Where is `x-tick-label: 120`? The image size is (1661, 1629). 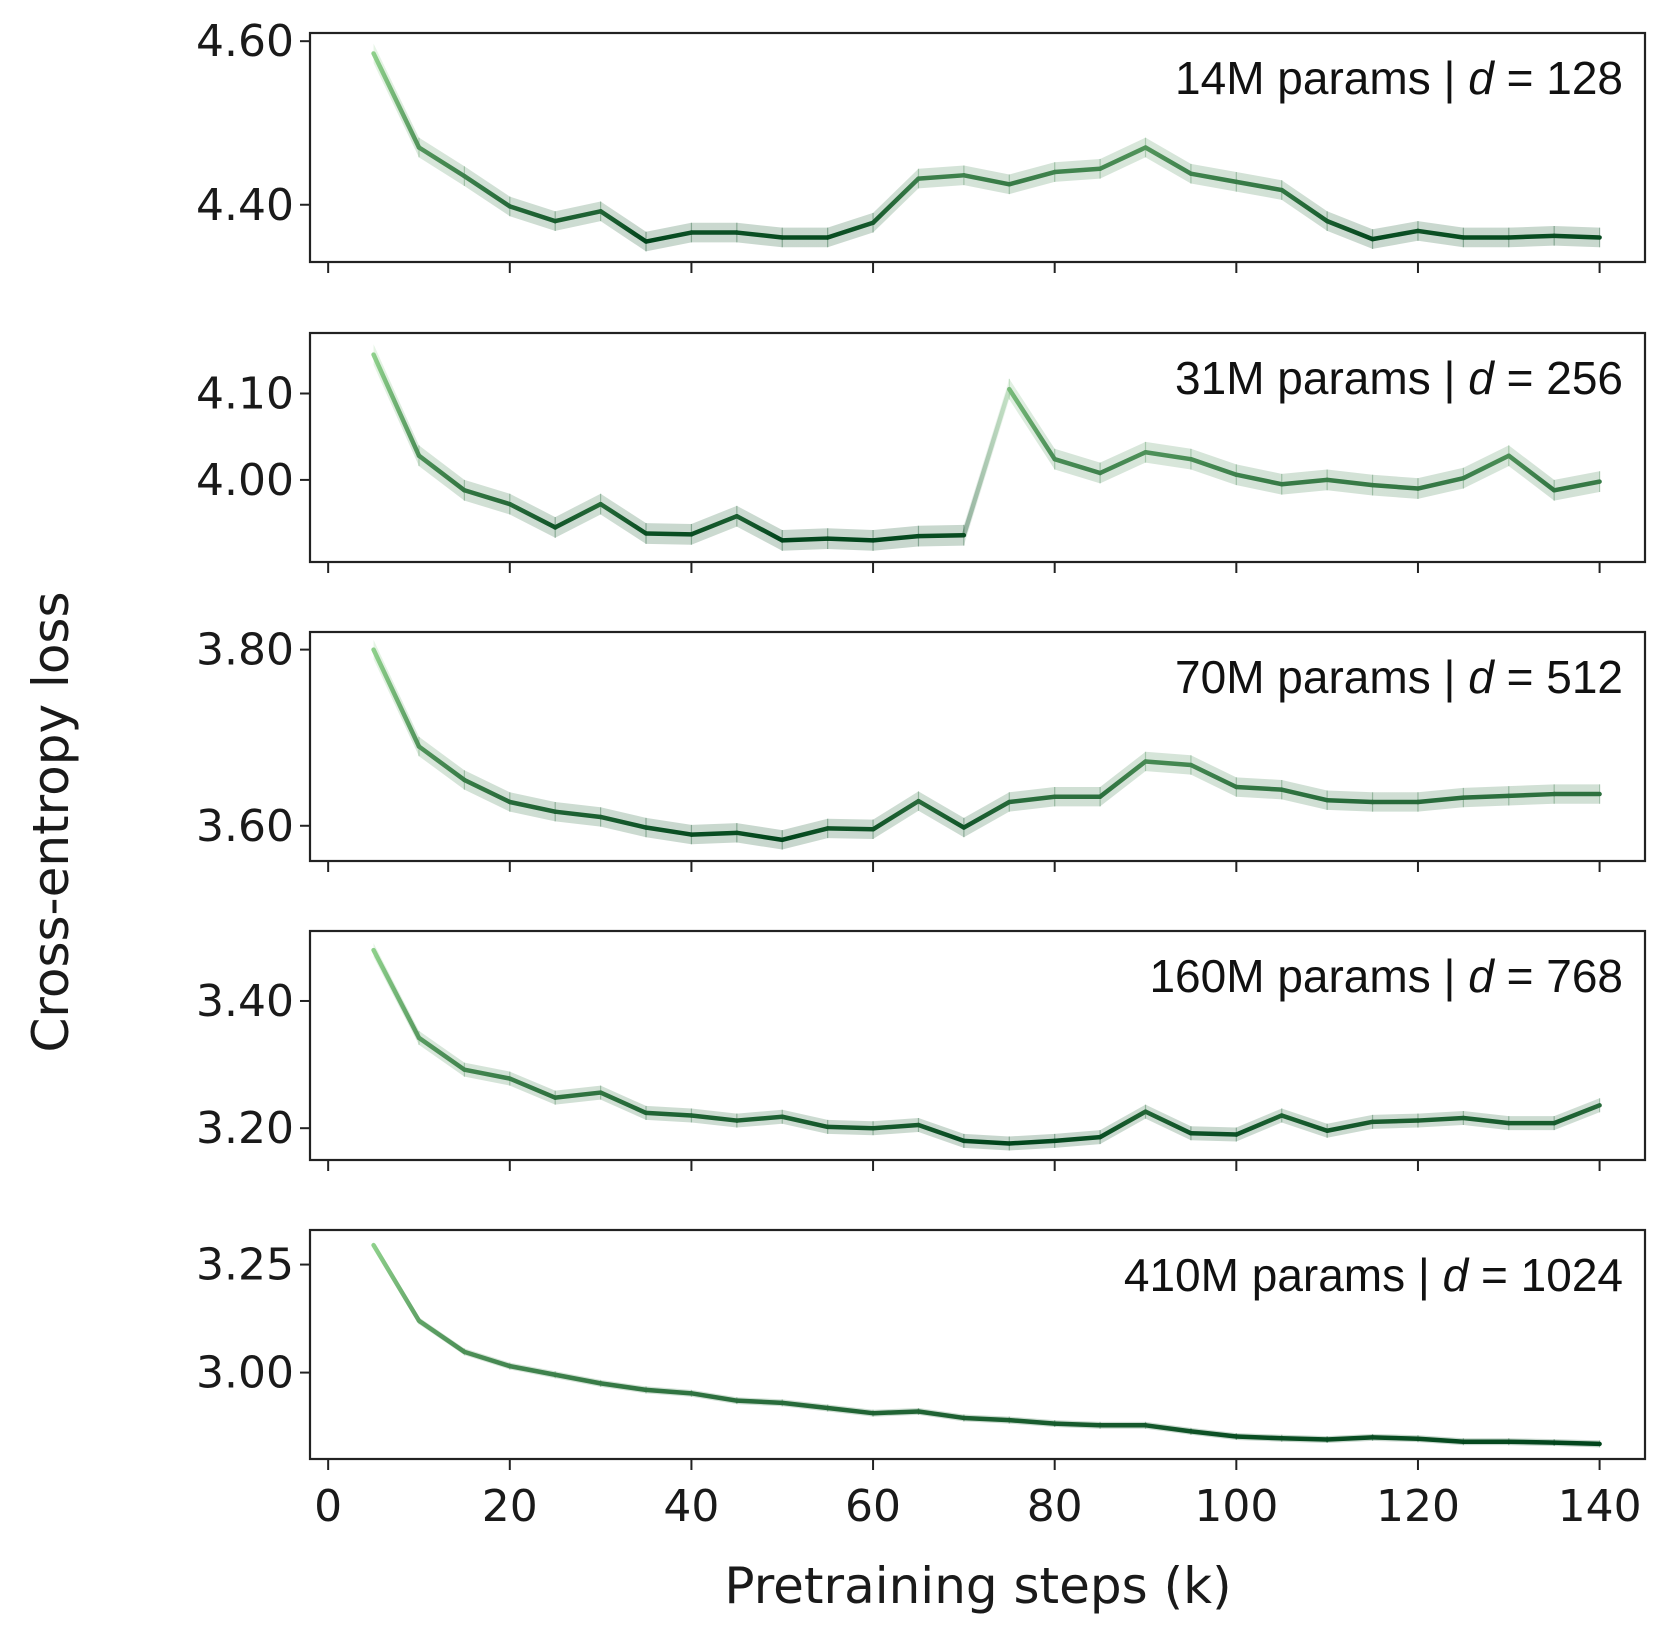 x-tick-label: 120 is located at coordinates (1418, 1506).